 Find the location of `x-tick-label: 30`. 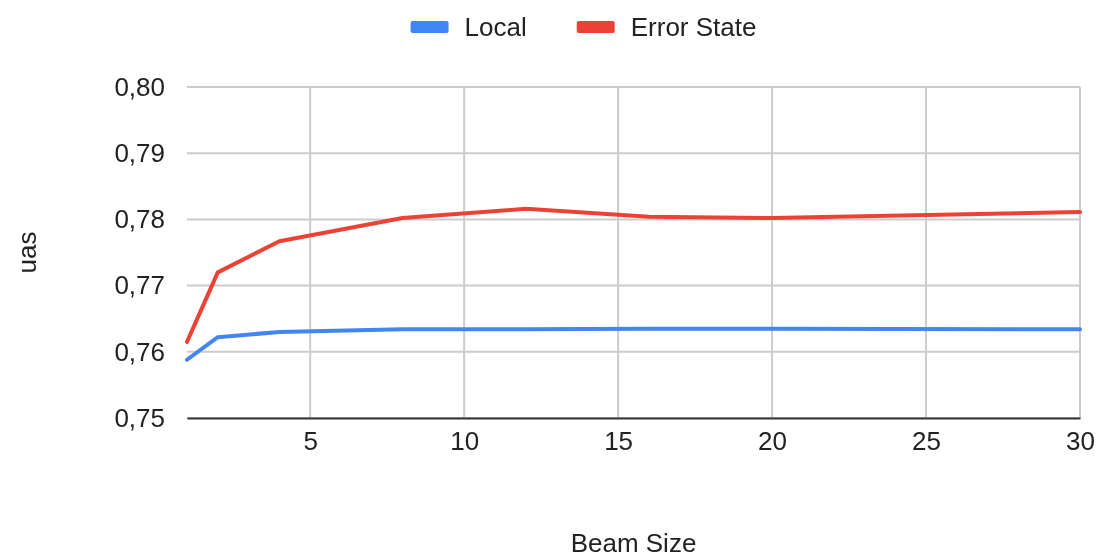

x-tick-label: 30 is located at coordinates (1080, 441).